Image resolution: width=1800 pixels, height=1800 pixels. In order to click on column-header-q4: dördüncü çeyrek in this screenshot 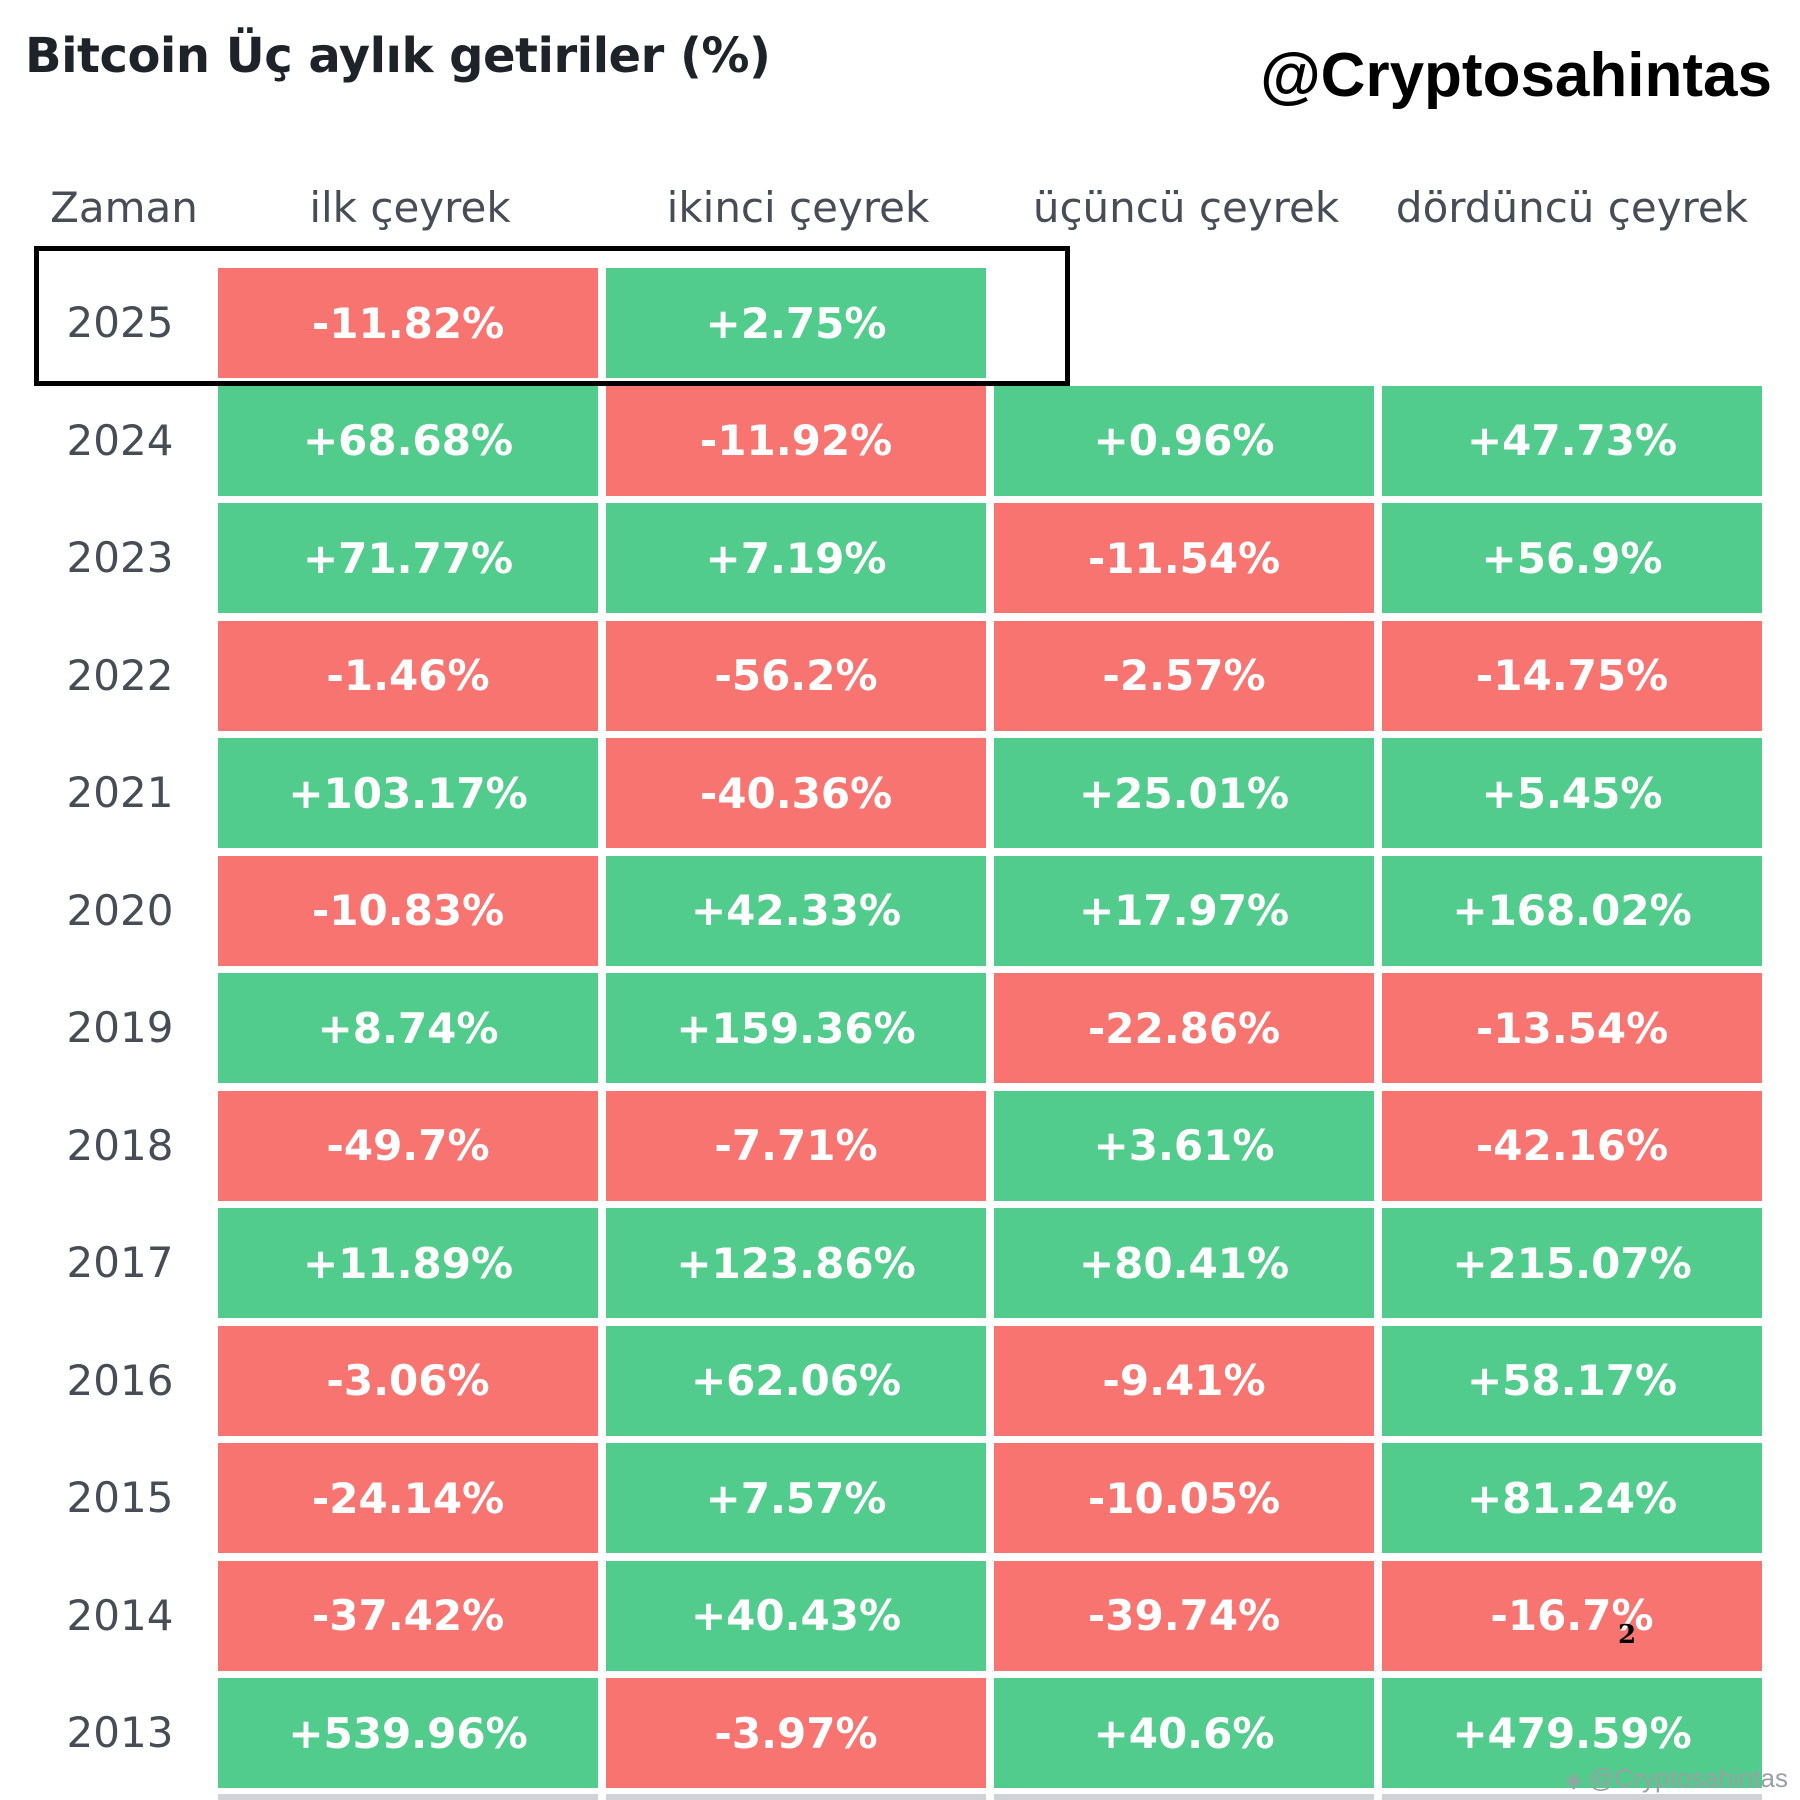, I will do `click(1572, 207)`.